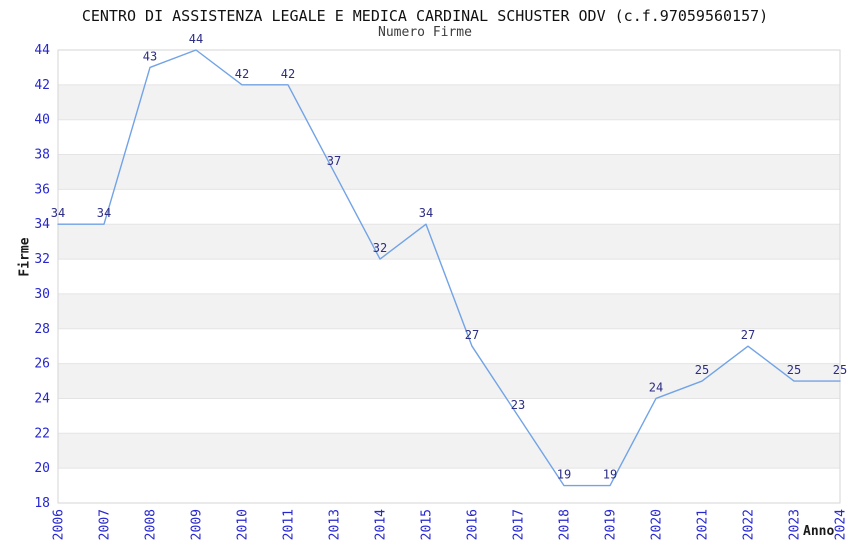 The height and width of the screenshot is (550, 850). What do you see at coordinates (335, 524) in the screenshot?
I see `x-tick-label: 2013` at bounding box center [335, 524].